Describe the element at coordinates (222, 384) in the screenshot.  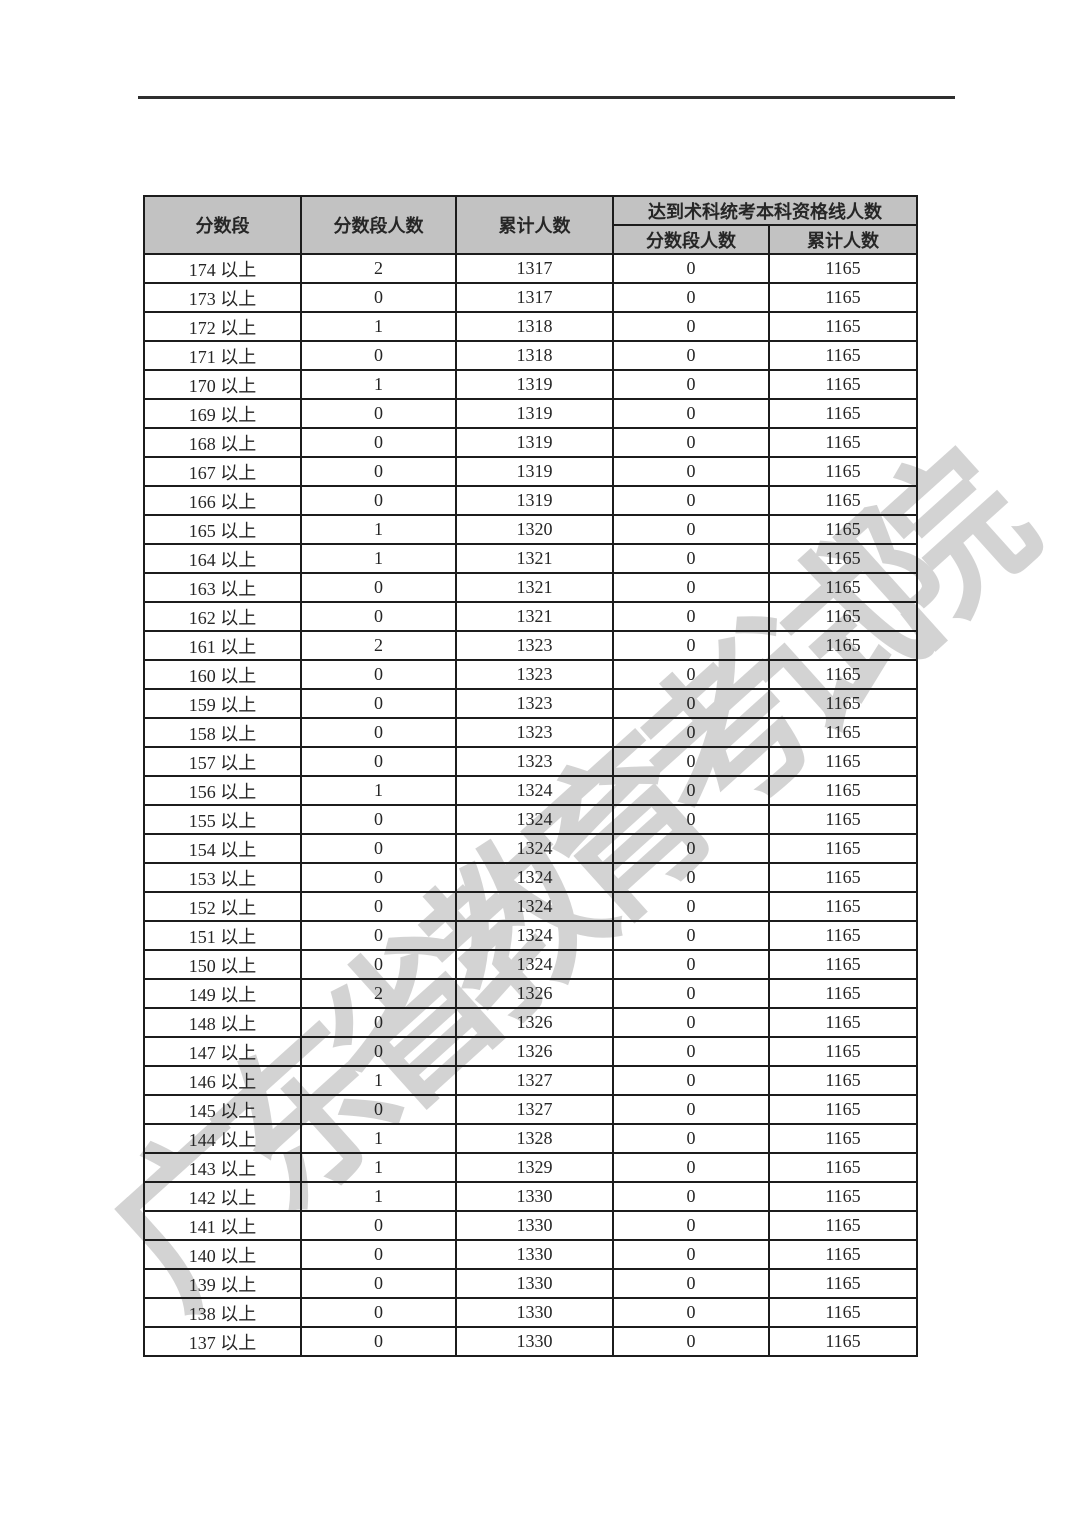
I see `cell-score-band: 170 以上` at that location.